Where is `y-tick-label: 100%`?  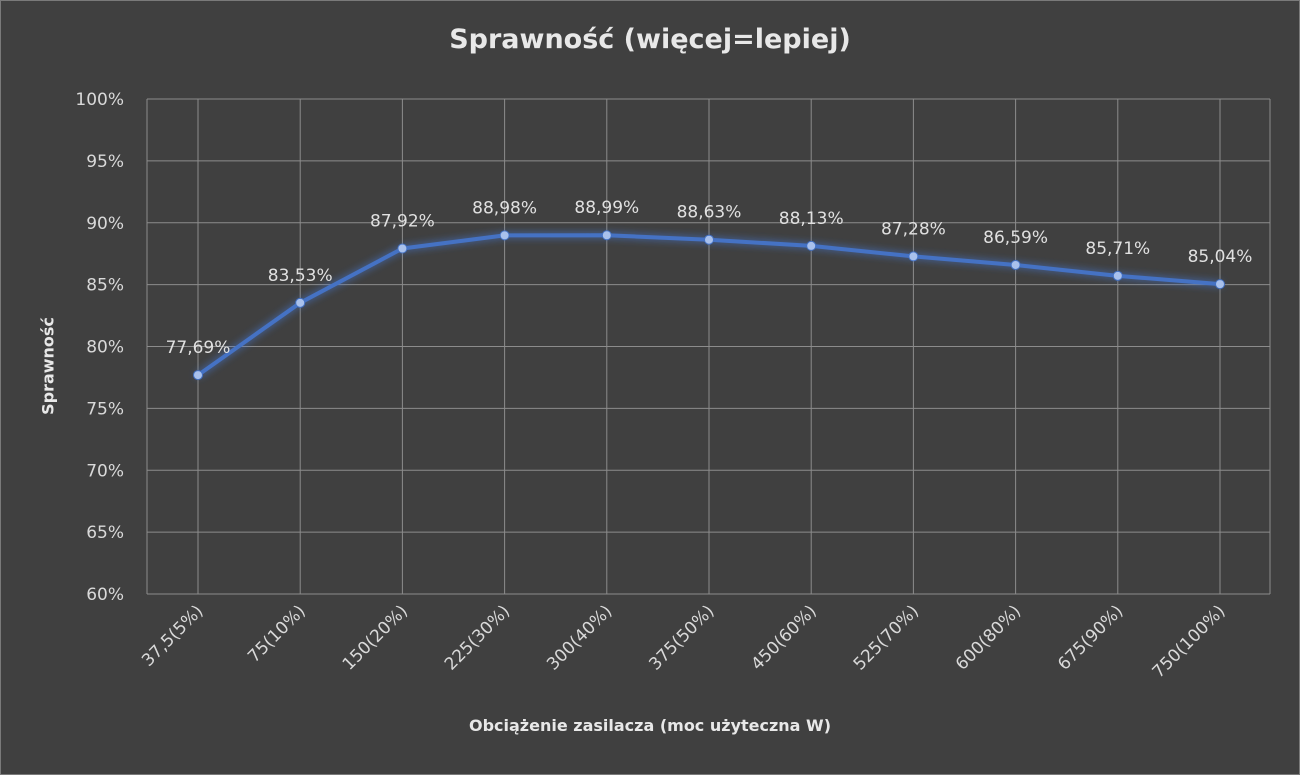 y-tick-label: 100% is located at coordinates (99, 100).